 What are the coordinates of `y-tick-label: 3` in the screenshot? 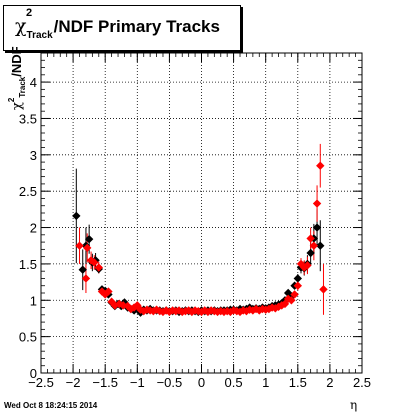 It's located at (33, 155).